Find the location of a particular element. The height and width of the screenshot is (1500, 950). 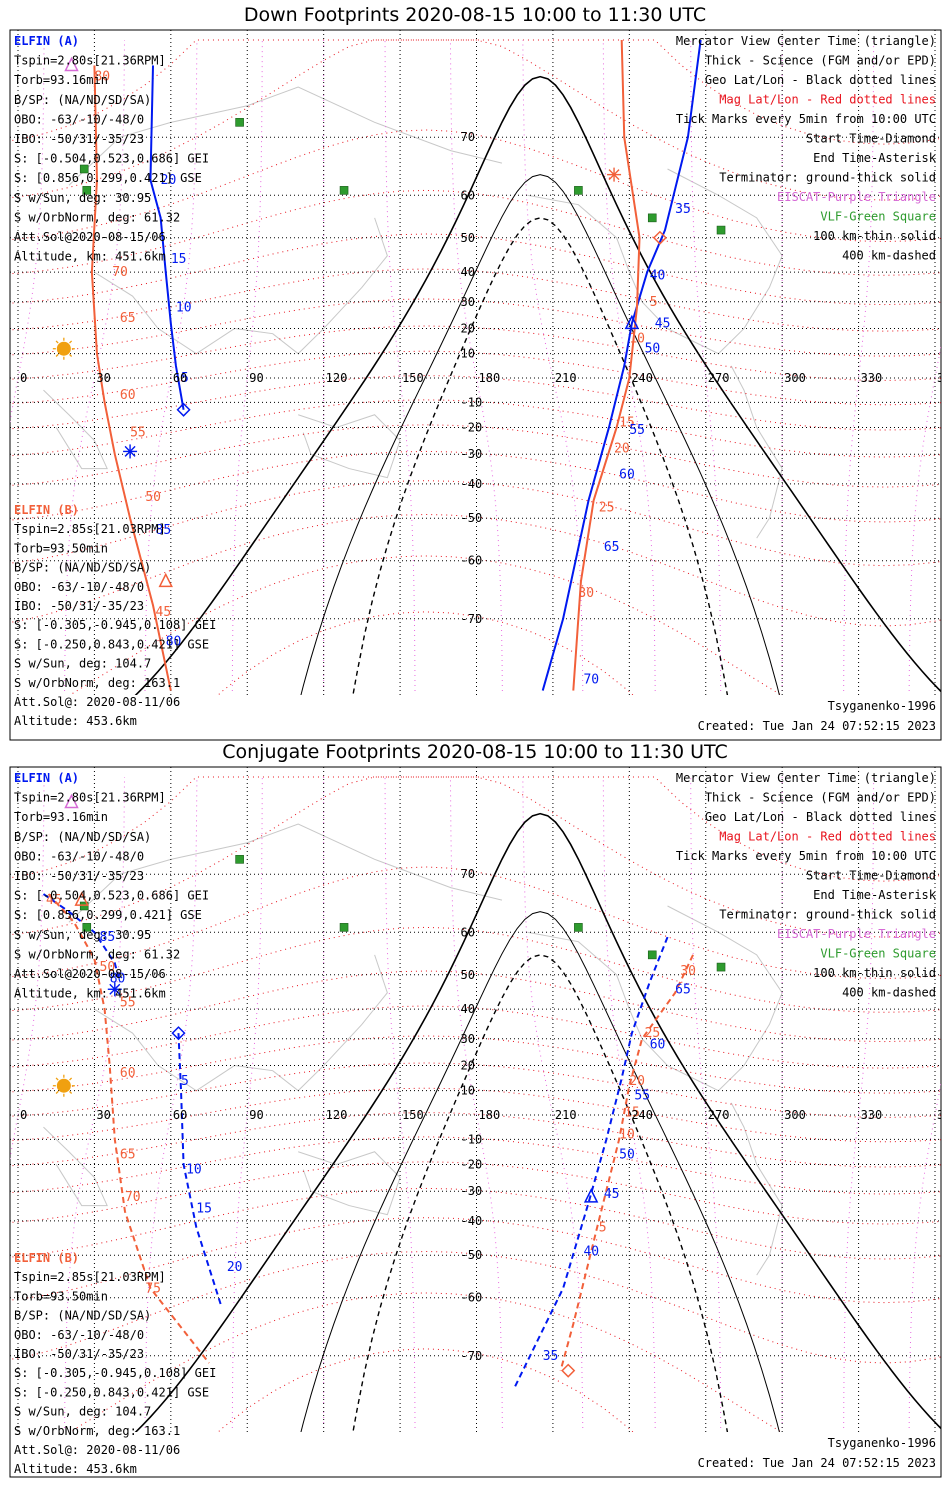

y-tick-label: 50 is located at coordinates (468, 238).